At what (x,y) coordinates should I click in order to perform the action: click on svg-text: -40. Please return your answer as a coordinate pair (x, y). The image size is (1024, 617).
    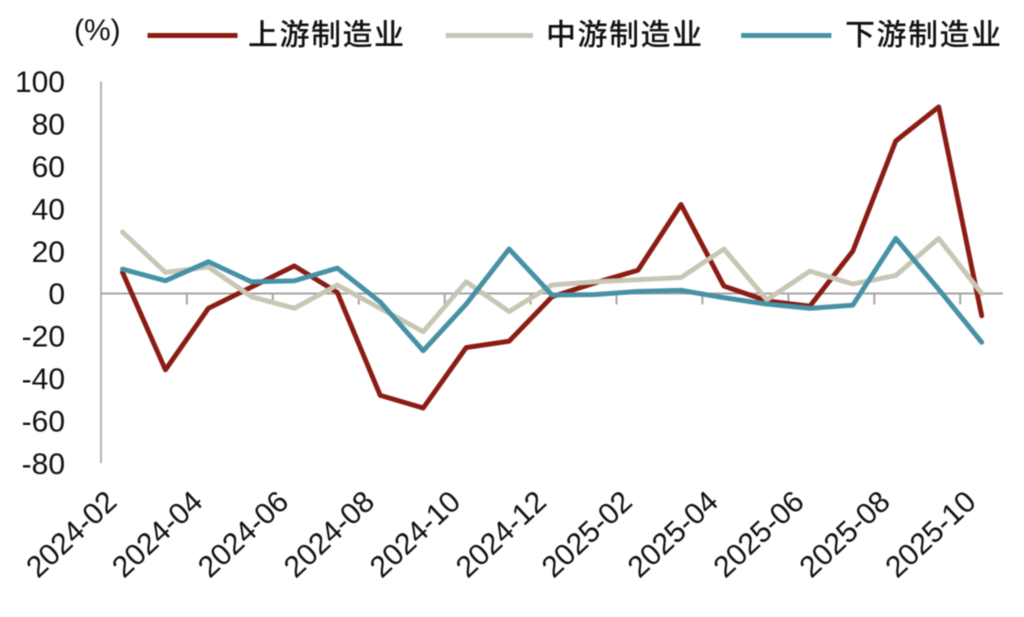
    Looking at the image, I should click on (43, 379).